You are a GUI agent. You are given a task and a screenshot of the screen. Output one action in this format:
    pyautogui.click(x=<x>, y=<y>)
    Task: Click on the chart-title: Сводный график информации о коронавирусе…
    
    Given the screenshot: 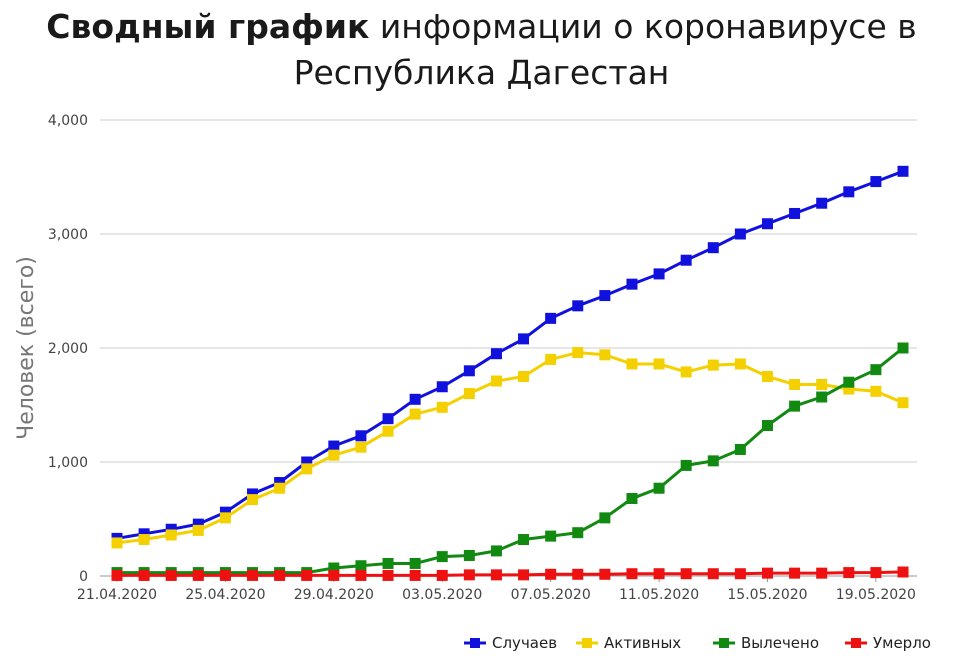 What is the action you would take?
    pyautogui.click(x=481, y=50)
    